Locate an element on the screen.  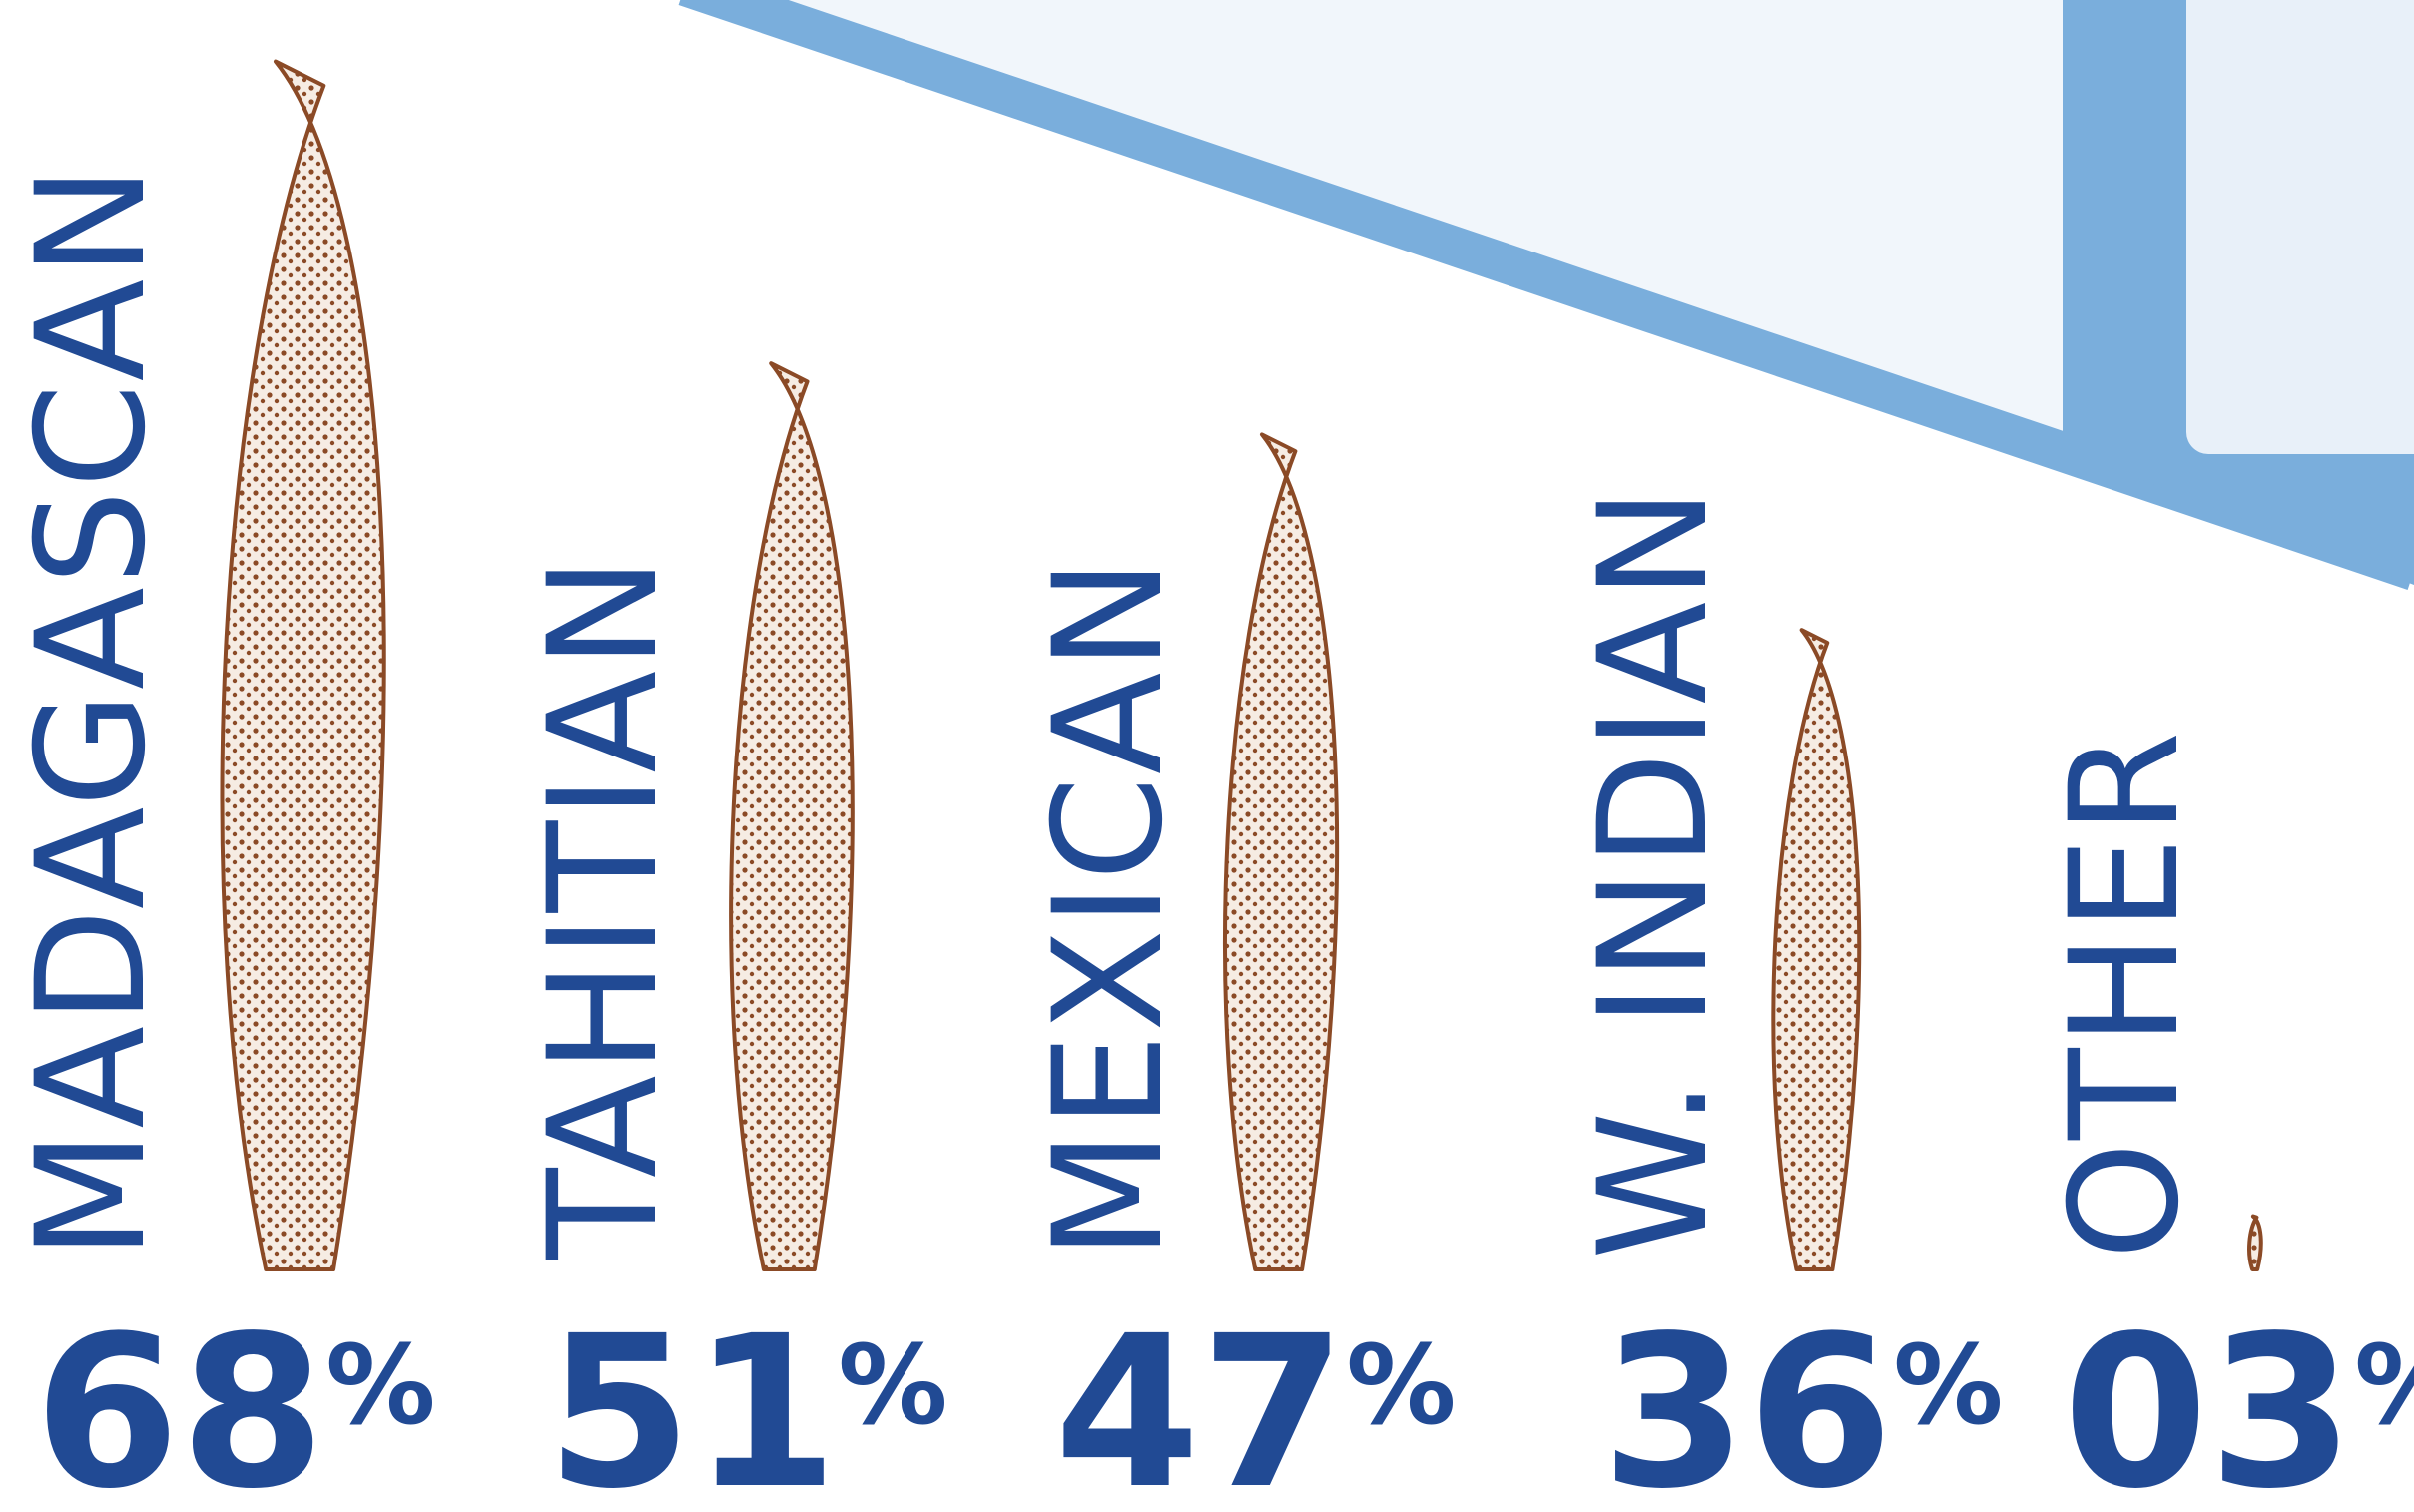
value-label: 47% is located at coordinates (1255, 1401).